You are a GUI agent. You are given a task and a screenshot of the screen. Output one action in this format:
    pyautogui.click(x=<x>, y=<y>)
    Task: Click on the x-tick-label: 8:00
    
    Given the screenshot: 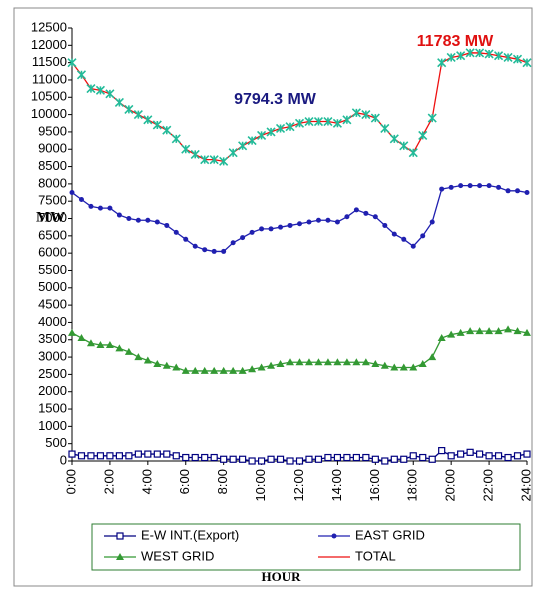 What is the action you would take?
    pyautogui.click(x=222, y=481)
    